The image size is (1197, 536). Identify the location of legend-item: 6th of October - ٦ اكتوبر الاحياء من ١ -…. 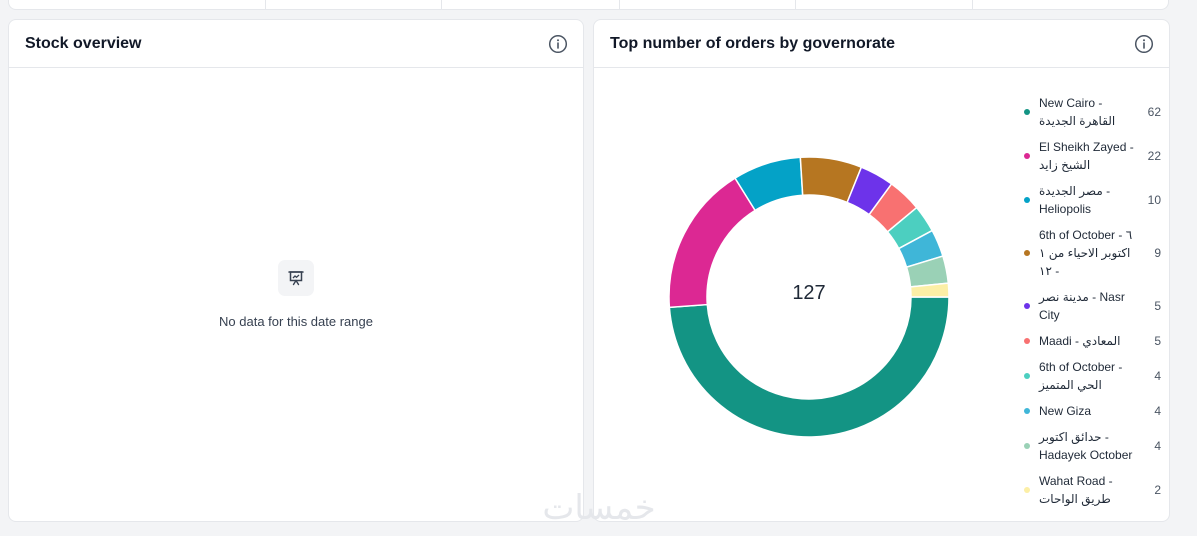
(1090, 253).